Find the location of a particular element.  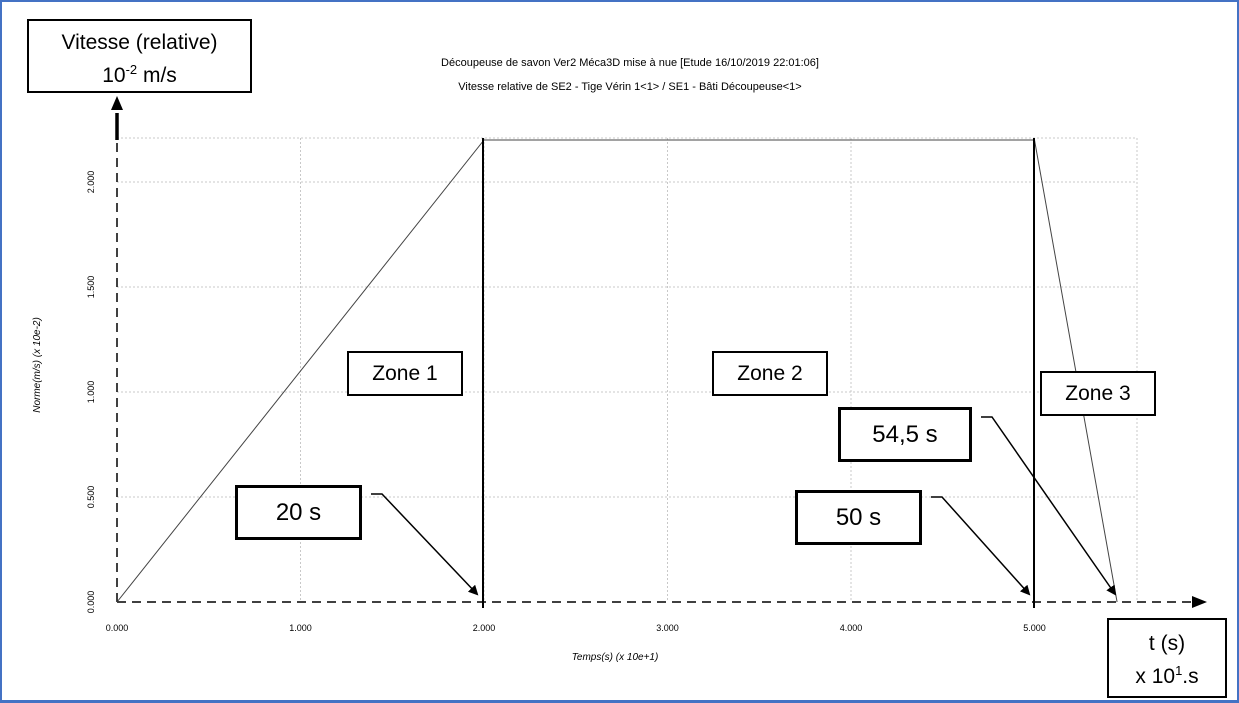

x-axis-unit-value: x 101.s is located at coordinates (1167, 675).